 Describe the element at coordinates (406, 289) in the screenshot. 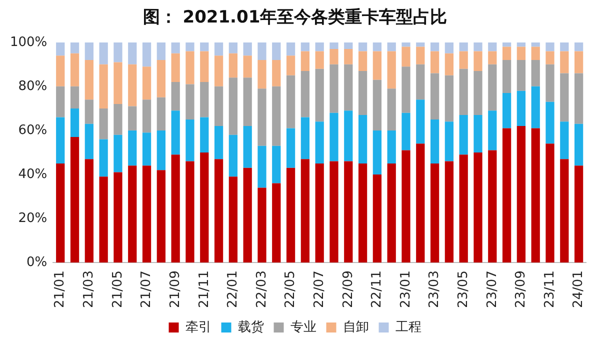

I see `x-tick-label: 23/01` at that location.